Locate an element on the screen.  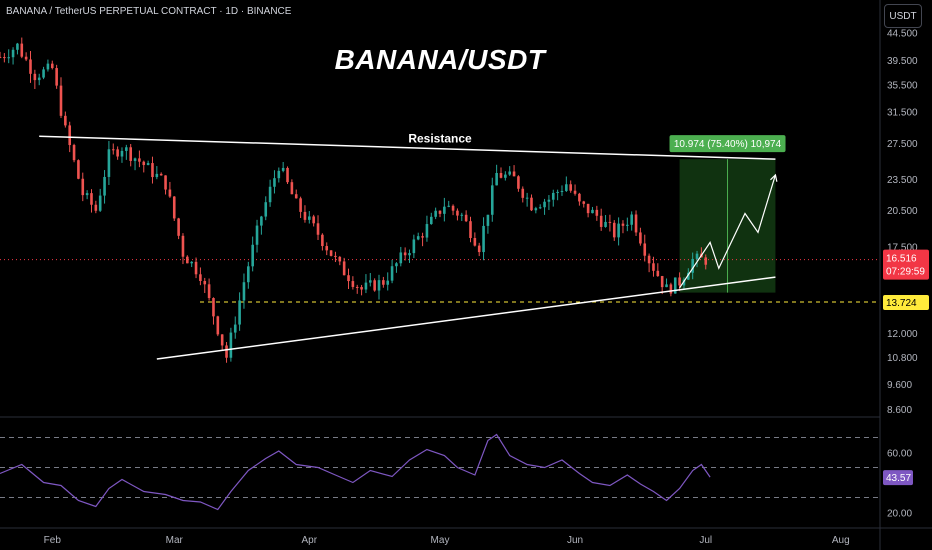
time-tick-label: Jun is located at coordinates (575, 540).